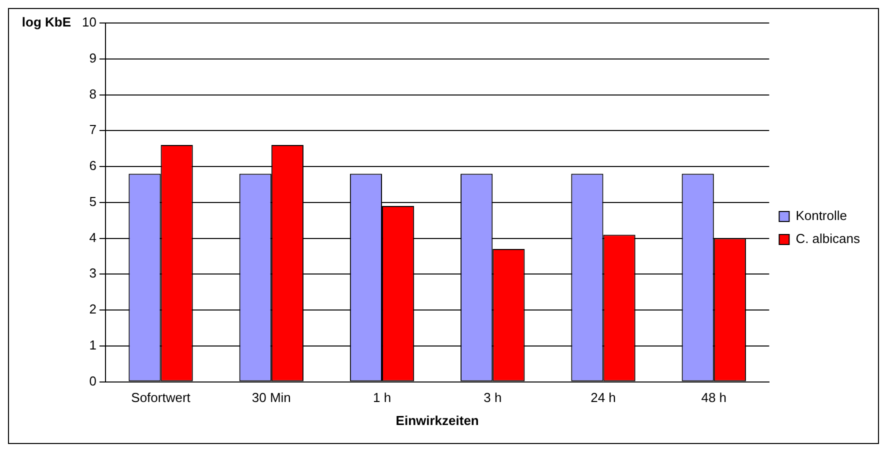 The height and width of the screenshot is (452, 887). Describe the element at coordinates (437, 420) in the screenshot. I see `x-axis-title: Einwirkzeiten` at that location.